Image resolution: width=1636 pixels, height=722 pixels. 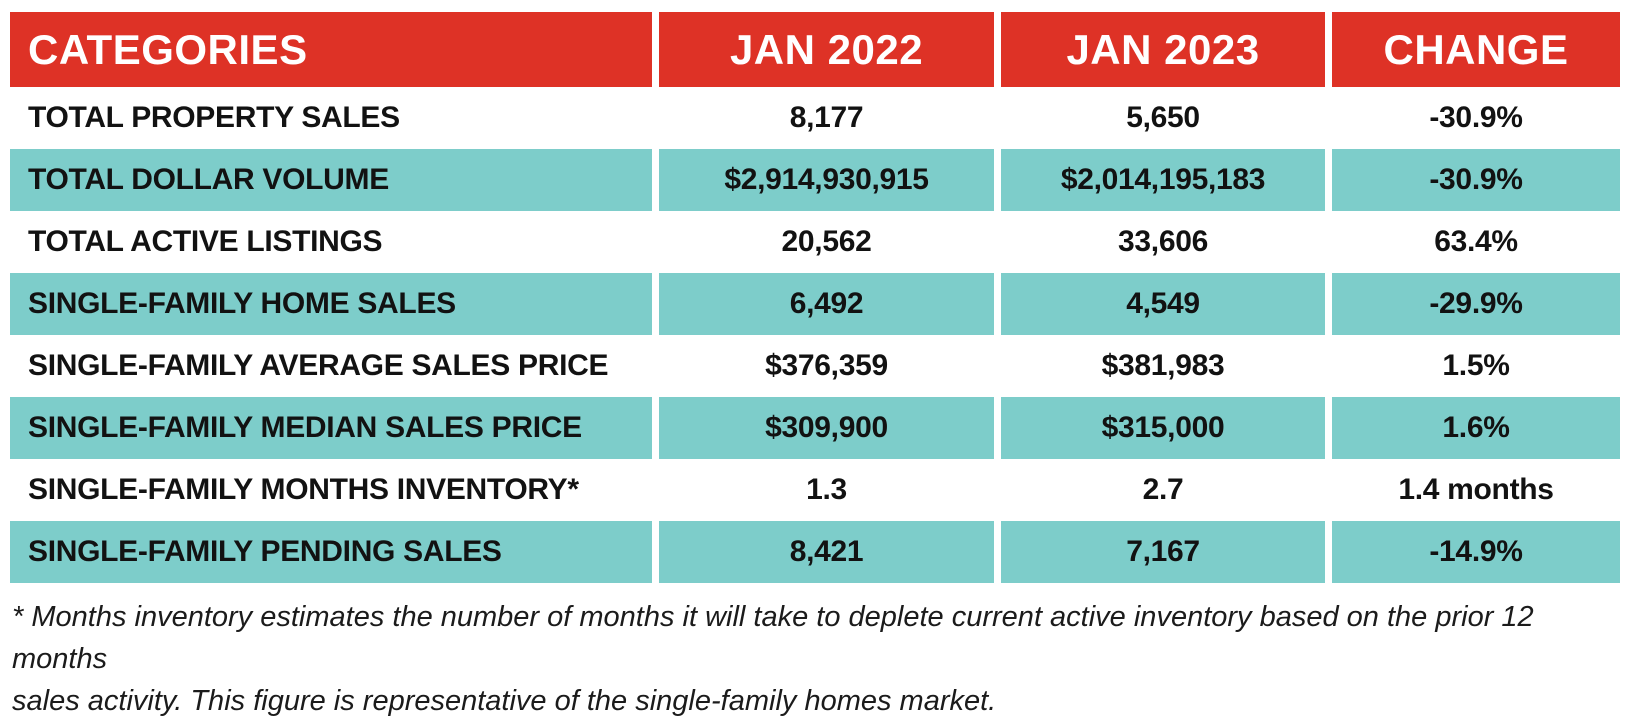 What do you see at coordinates (826, 117) in the screenshot?
I see `cell-jan-2022: 8,177` at bounding box center [826, 117].